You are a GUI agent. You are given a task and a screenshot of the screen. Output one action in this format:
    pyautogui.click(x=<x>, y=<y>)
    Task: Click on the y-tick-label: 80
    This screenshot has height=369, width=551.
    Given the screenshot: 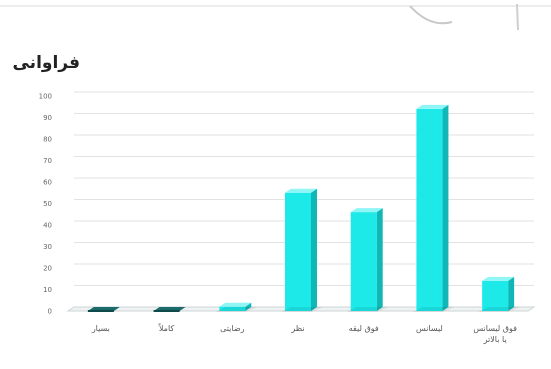 What is the action you would take?
    pyautogui.click(x=47, y=140)
    